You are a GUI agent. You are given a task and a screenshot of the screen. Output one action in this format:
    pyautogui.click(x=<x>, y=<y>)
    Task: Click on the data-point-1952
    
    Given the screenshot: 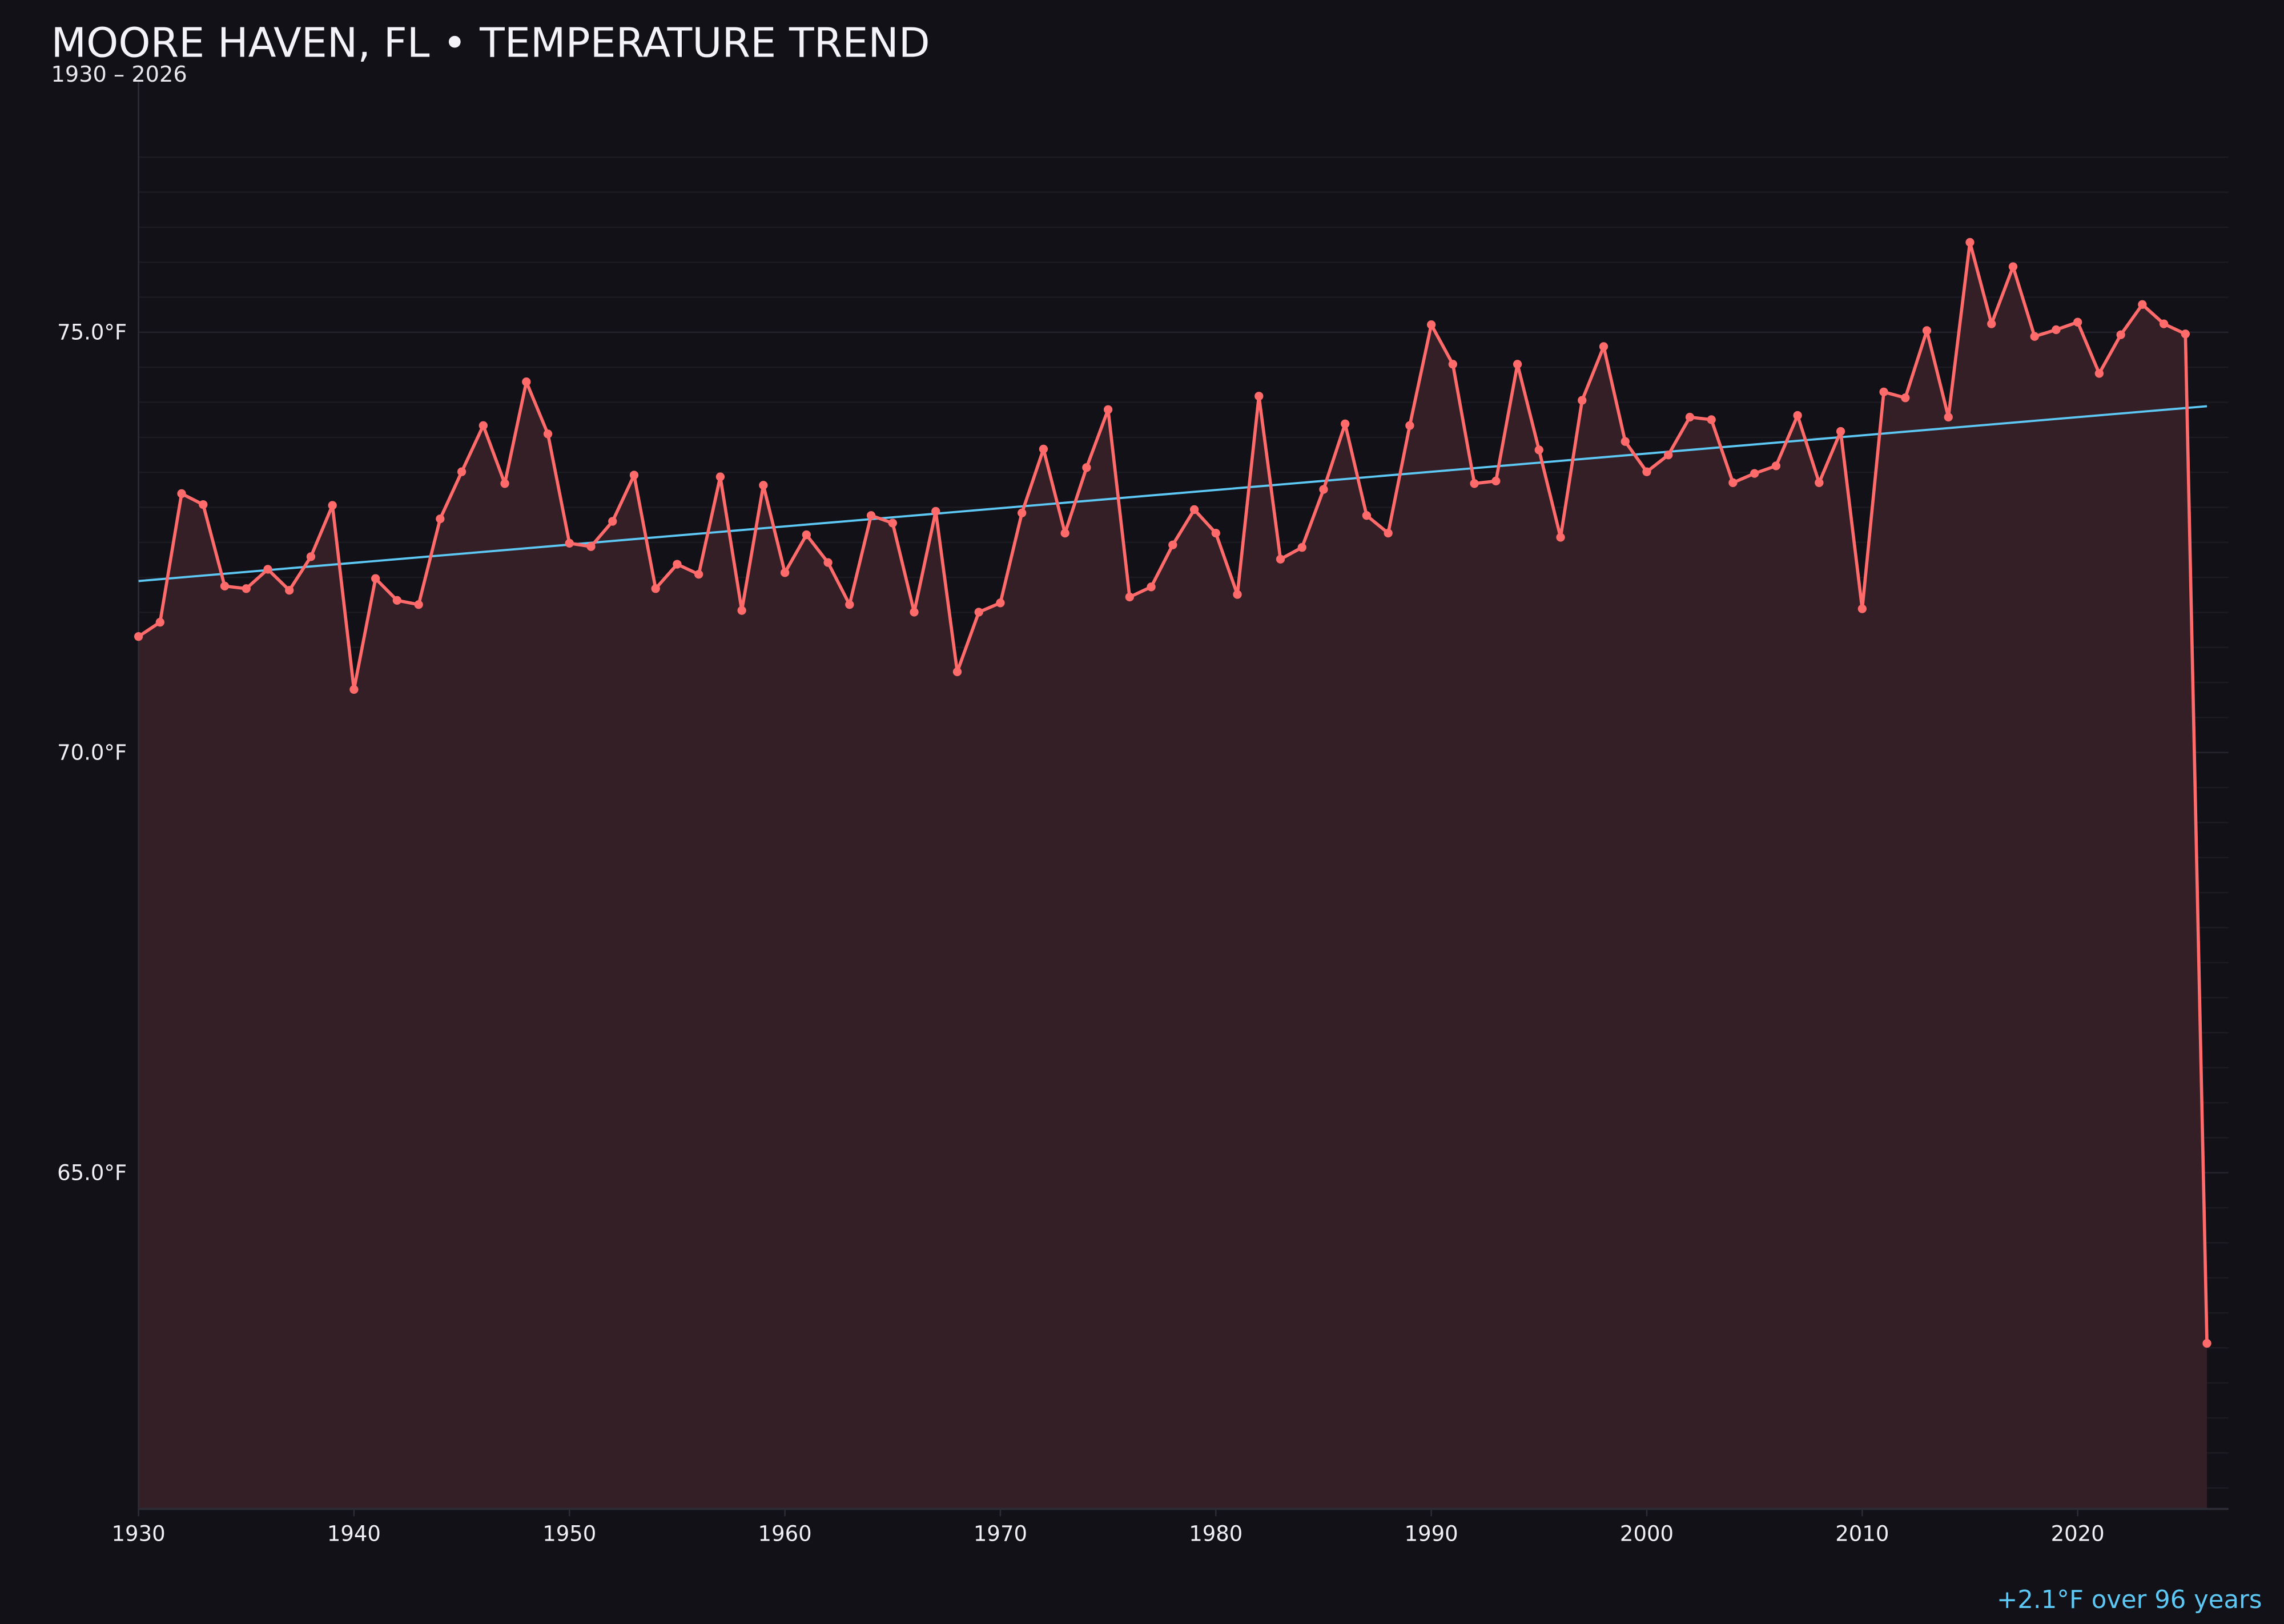 What is the action you would take?
    pyautogui.click(x=612, y=521)
    